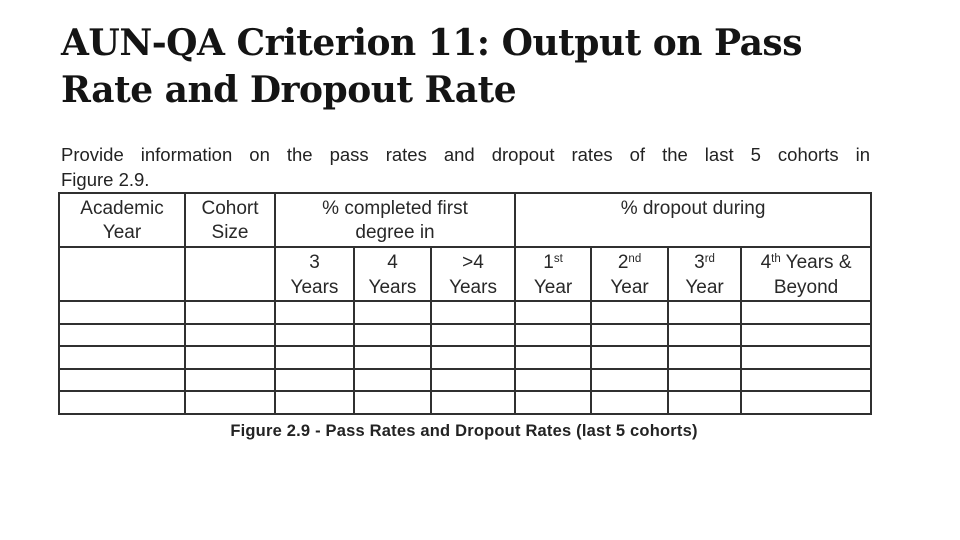 The image size is (960, 540). Describe the element at coordinates (693, 208) in the screenshot. I see `header-dropout-line1: % dropout during` at that location.